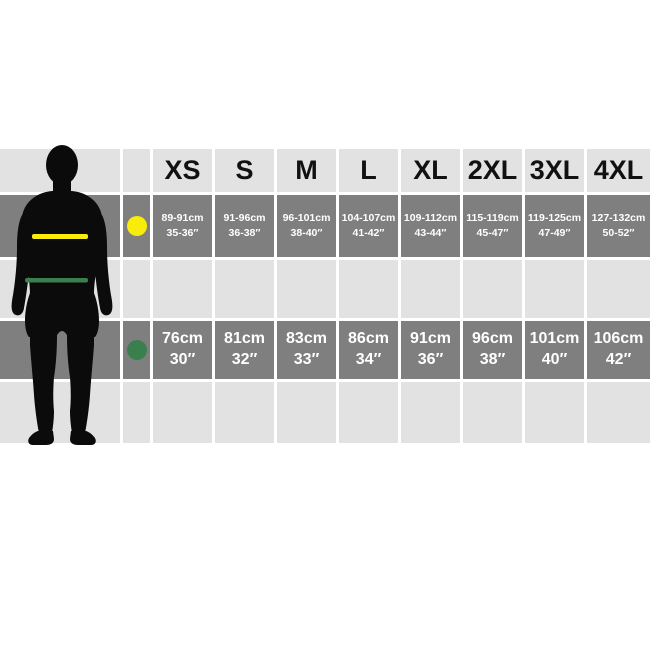  Describe the element at coordinates (368, 339) in the screenshot. I see `waist-cm: 86cm` at that location.